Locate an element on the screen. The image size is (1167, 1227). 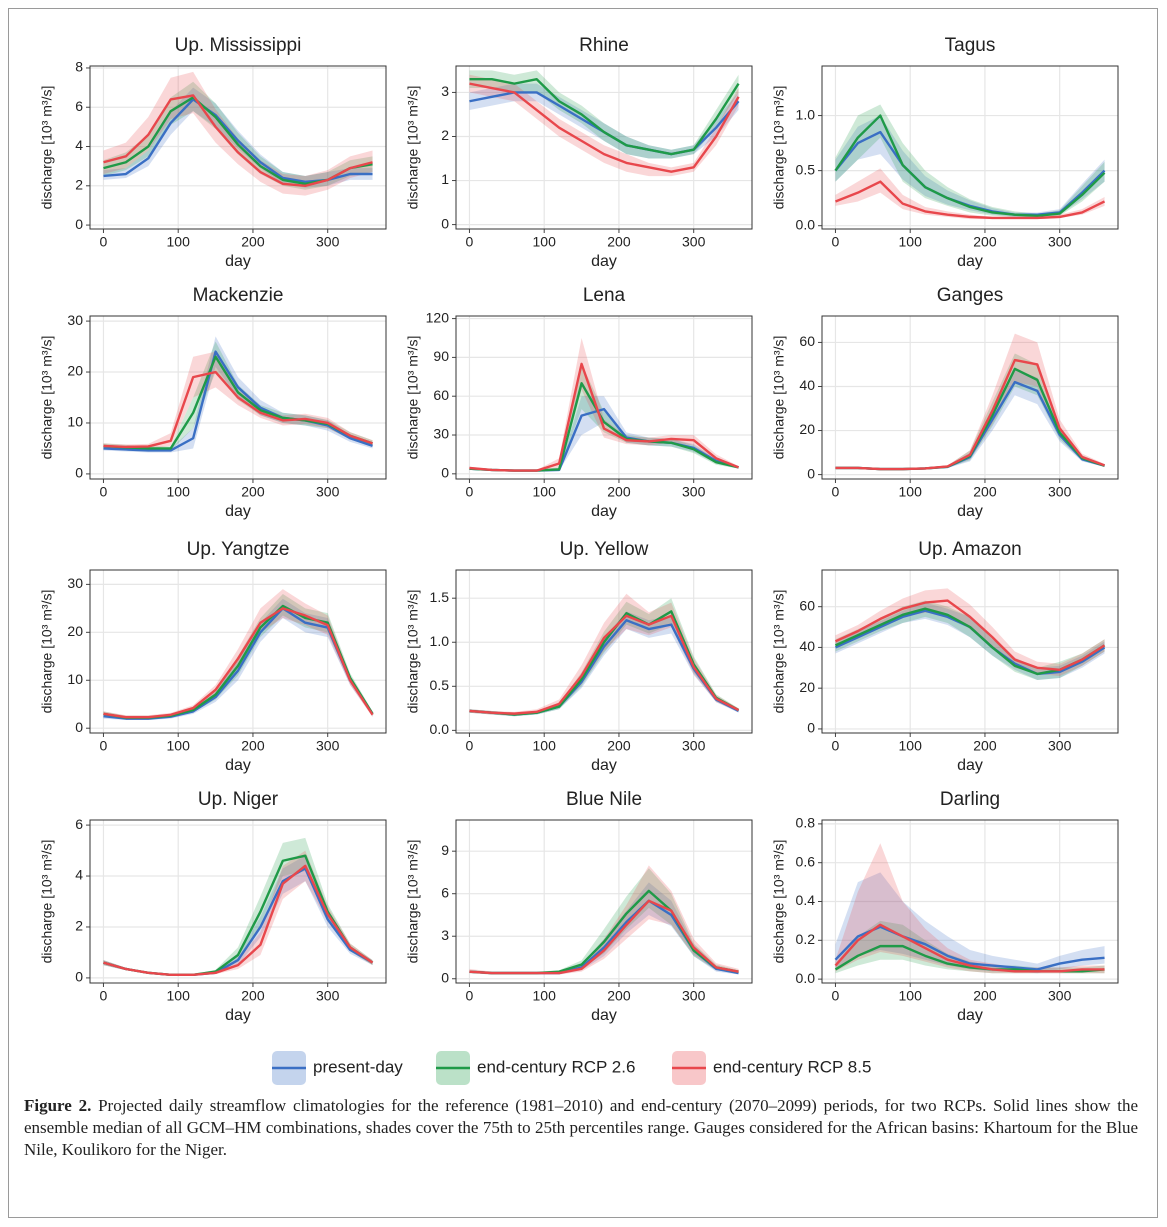
caption-label: Figure 2. is located at coordinates (58, 1105).